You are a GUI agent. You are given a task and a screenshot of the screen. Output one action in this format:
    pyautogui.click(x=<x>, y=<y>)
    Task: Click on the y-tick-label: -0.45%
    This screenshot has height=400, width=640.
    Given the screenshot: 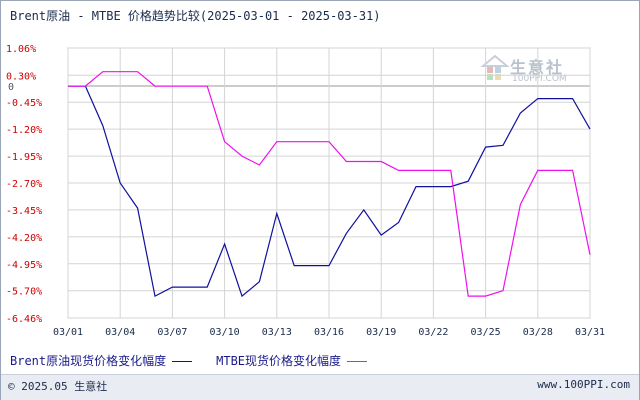 What is the action you would take?
    pyautogui.click(x=24, y=103)
    